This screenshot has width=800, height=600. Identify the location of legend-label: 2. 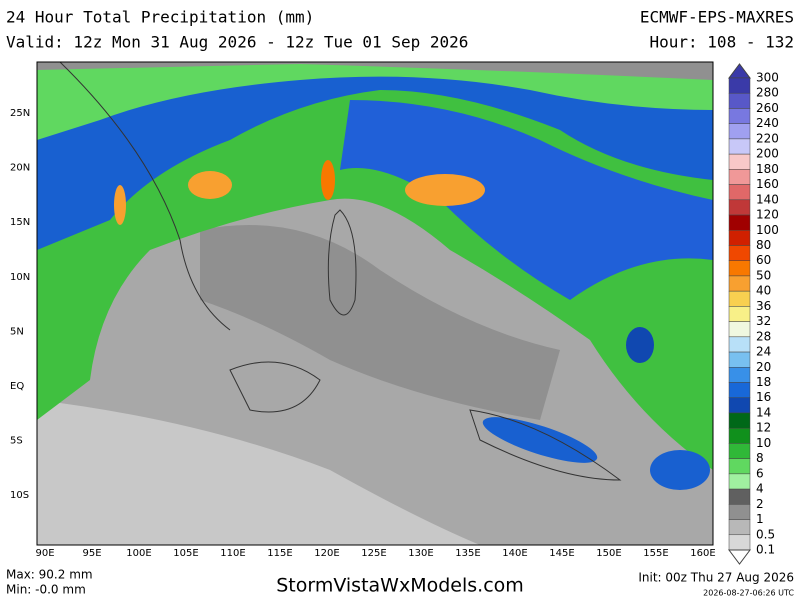
(760, 504).